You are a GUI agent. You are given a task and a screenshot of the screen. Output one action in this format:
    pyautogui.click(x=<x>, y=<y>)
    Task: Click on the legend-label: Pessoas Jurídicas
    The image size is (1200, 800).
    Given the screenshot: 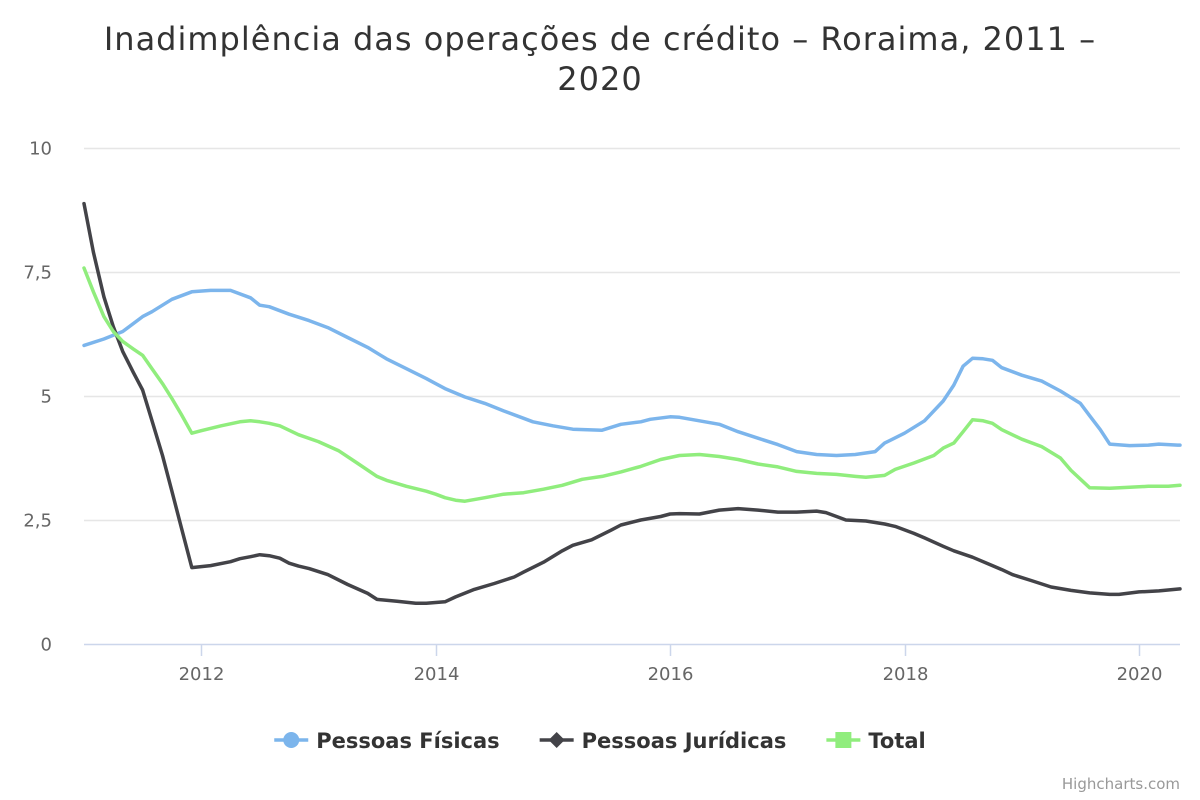 What is the action you would take?
    pyautogui.click(x=684, y=741)
    